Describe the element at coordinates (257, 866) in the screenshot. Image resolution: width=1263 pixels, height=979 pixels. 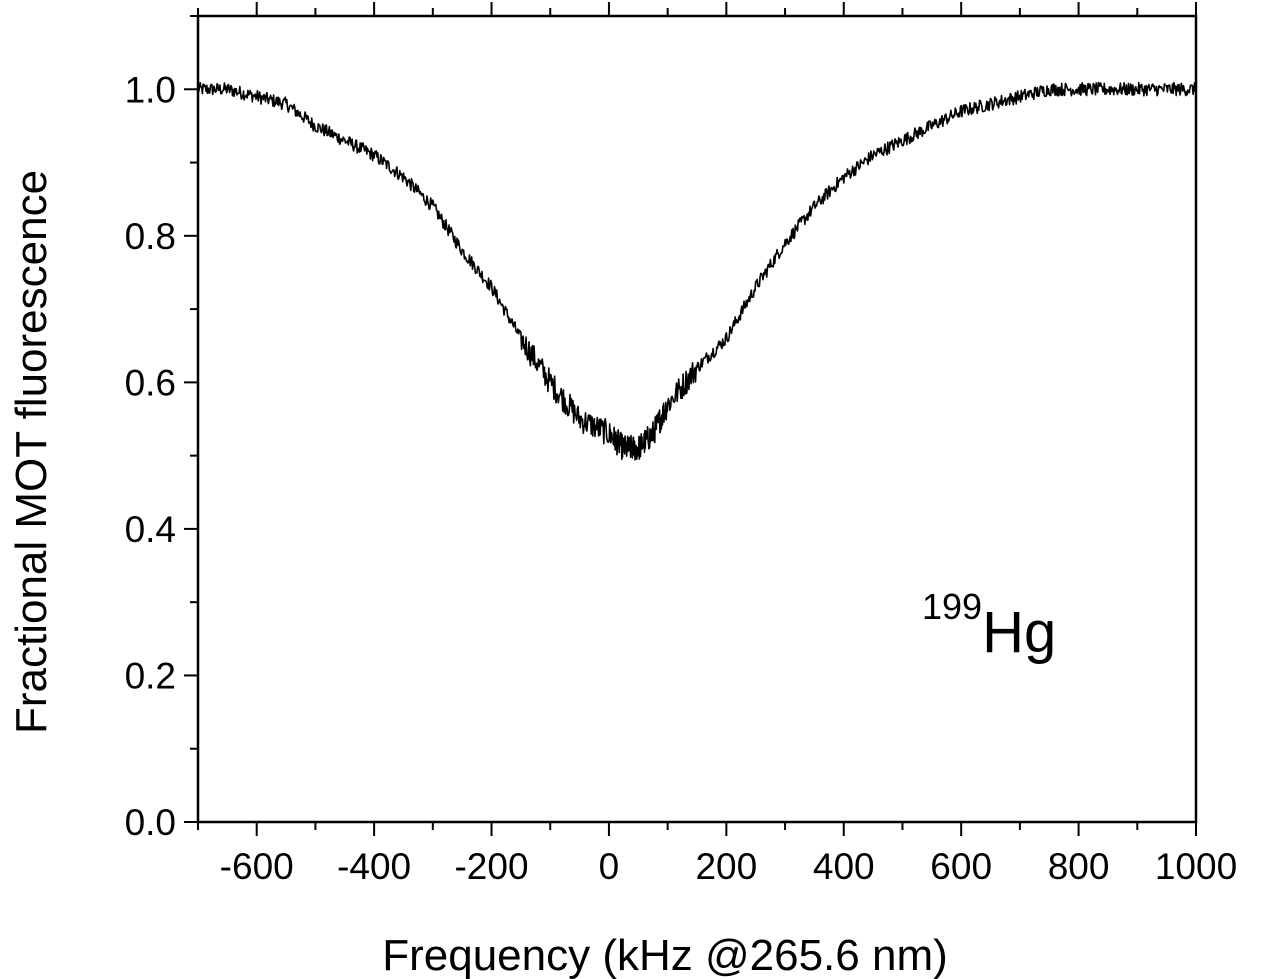
I see `x-tick-label: -600` at that location.